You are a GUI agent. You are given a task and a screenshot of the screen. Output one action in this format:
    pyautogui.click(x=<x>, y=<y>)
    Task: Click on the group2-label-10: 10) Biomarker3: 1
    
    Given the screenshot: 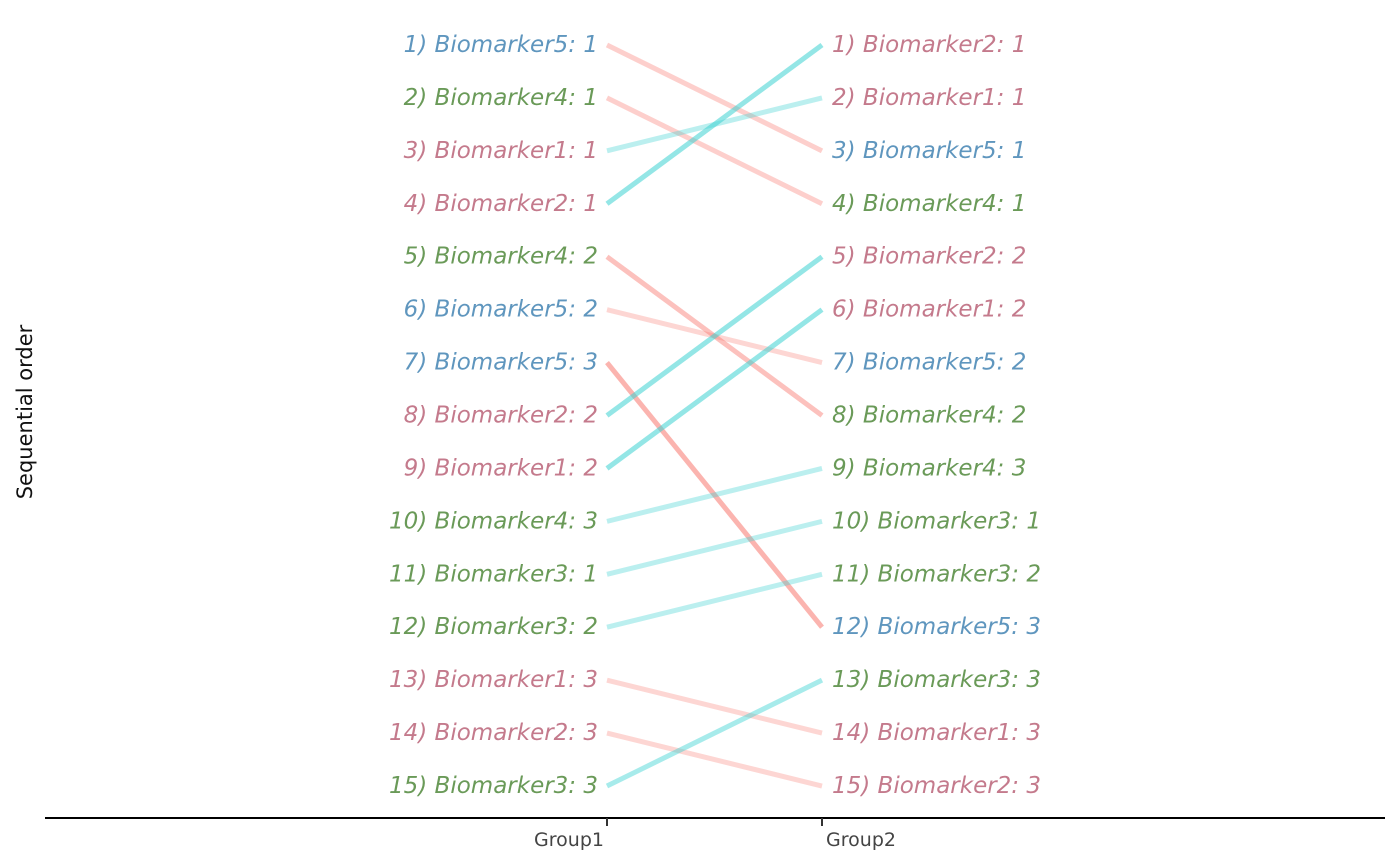 What is the action you would take?
    pyautogui.click(x=936, y=521)
    